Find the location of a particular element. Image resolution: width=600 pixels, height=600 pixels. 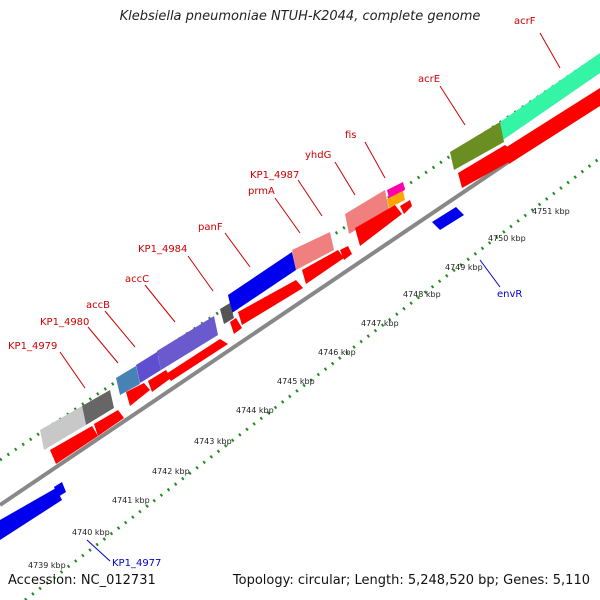

gene-label-KP1_4980: KP1_4980 is located at coordinates (64, 322).